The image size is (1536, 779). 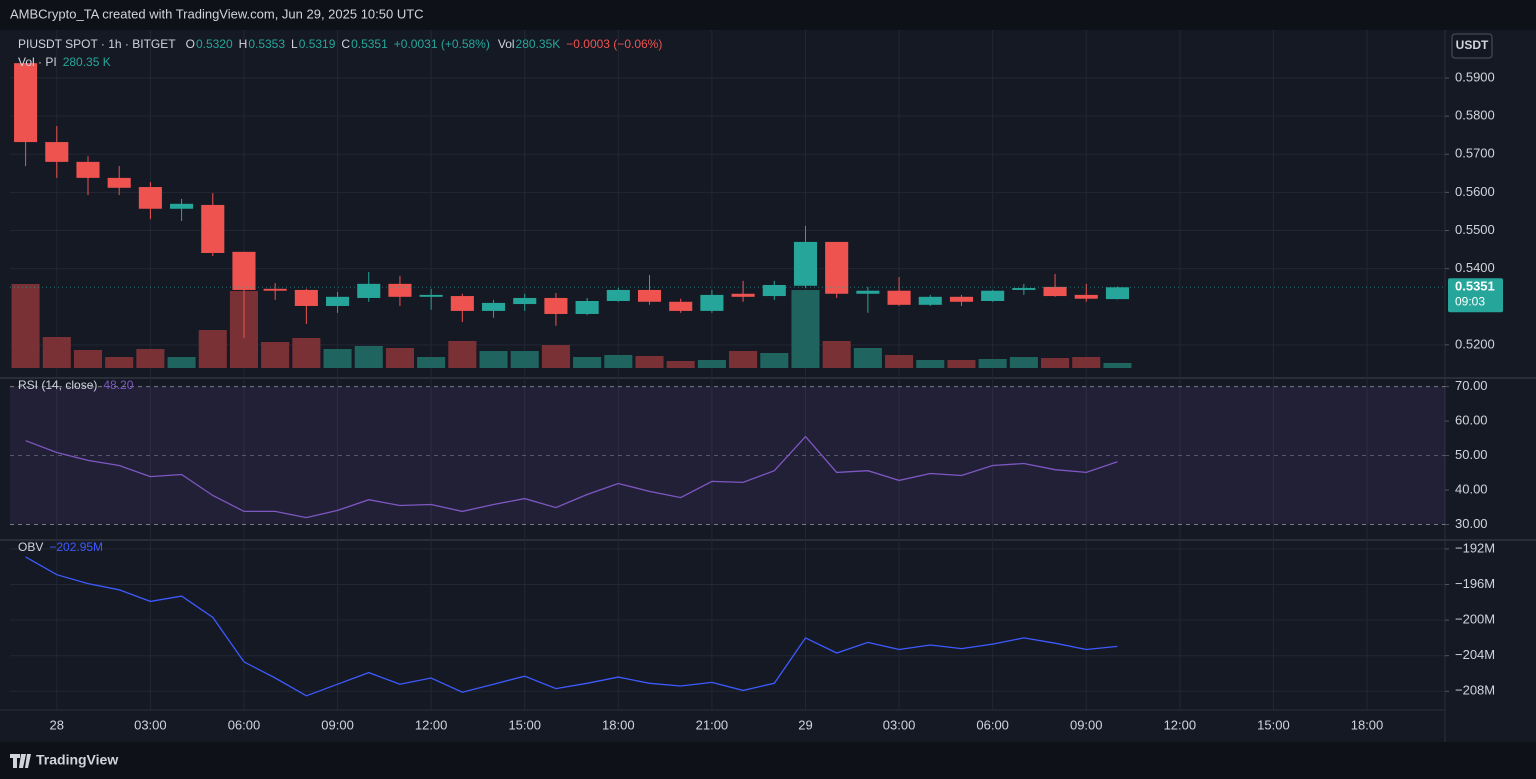 I want to click on x-tick-label: 06:00, so click(x=244, y=724).